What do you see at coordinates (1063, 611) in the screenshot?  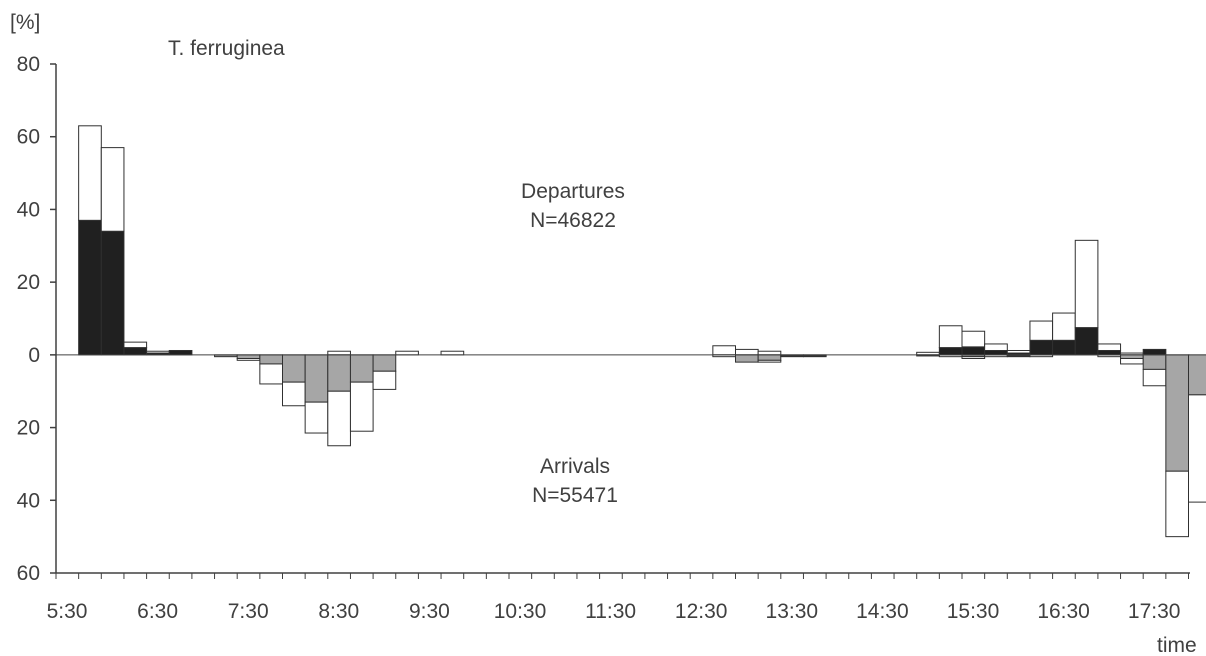 I see `x-tick-label: 16:30` at bounding box center [1063, 611].